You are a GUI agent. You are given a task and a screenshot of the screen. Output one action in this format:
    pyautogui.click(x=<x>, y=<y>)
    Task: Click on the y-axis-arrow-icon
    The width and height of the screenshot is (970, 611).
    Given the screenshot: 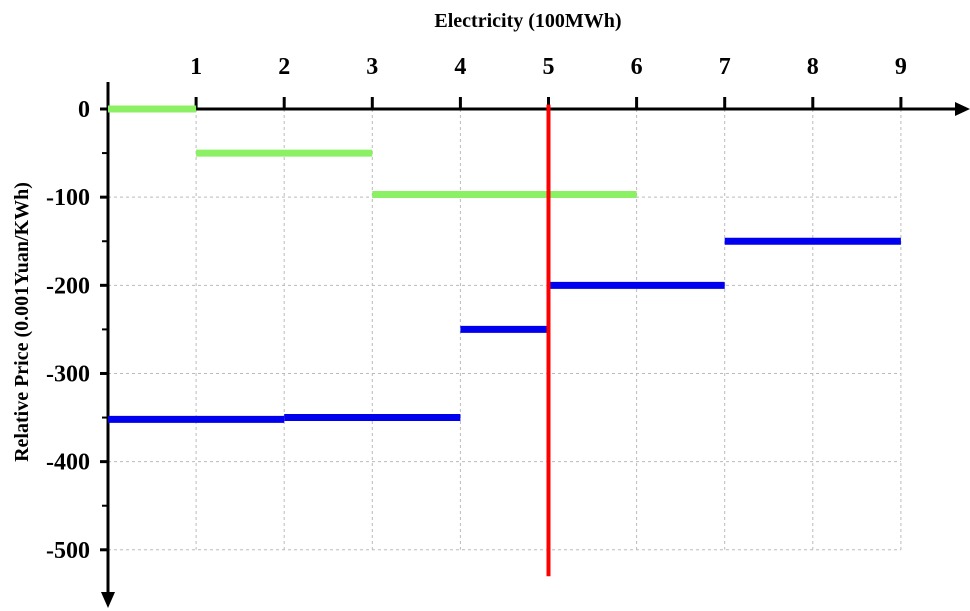 What is the action you would take?
    pyautogui.click(x=108, y=600)
    